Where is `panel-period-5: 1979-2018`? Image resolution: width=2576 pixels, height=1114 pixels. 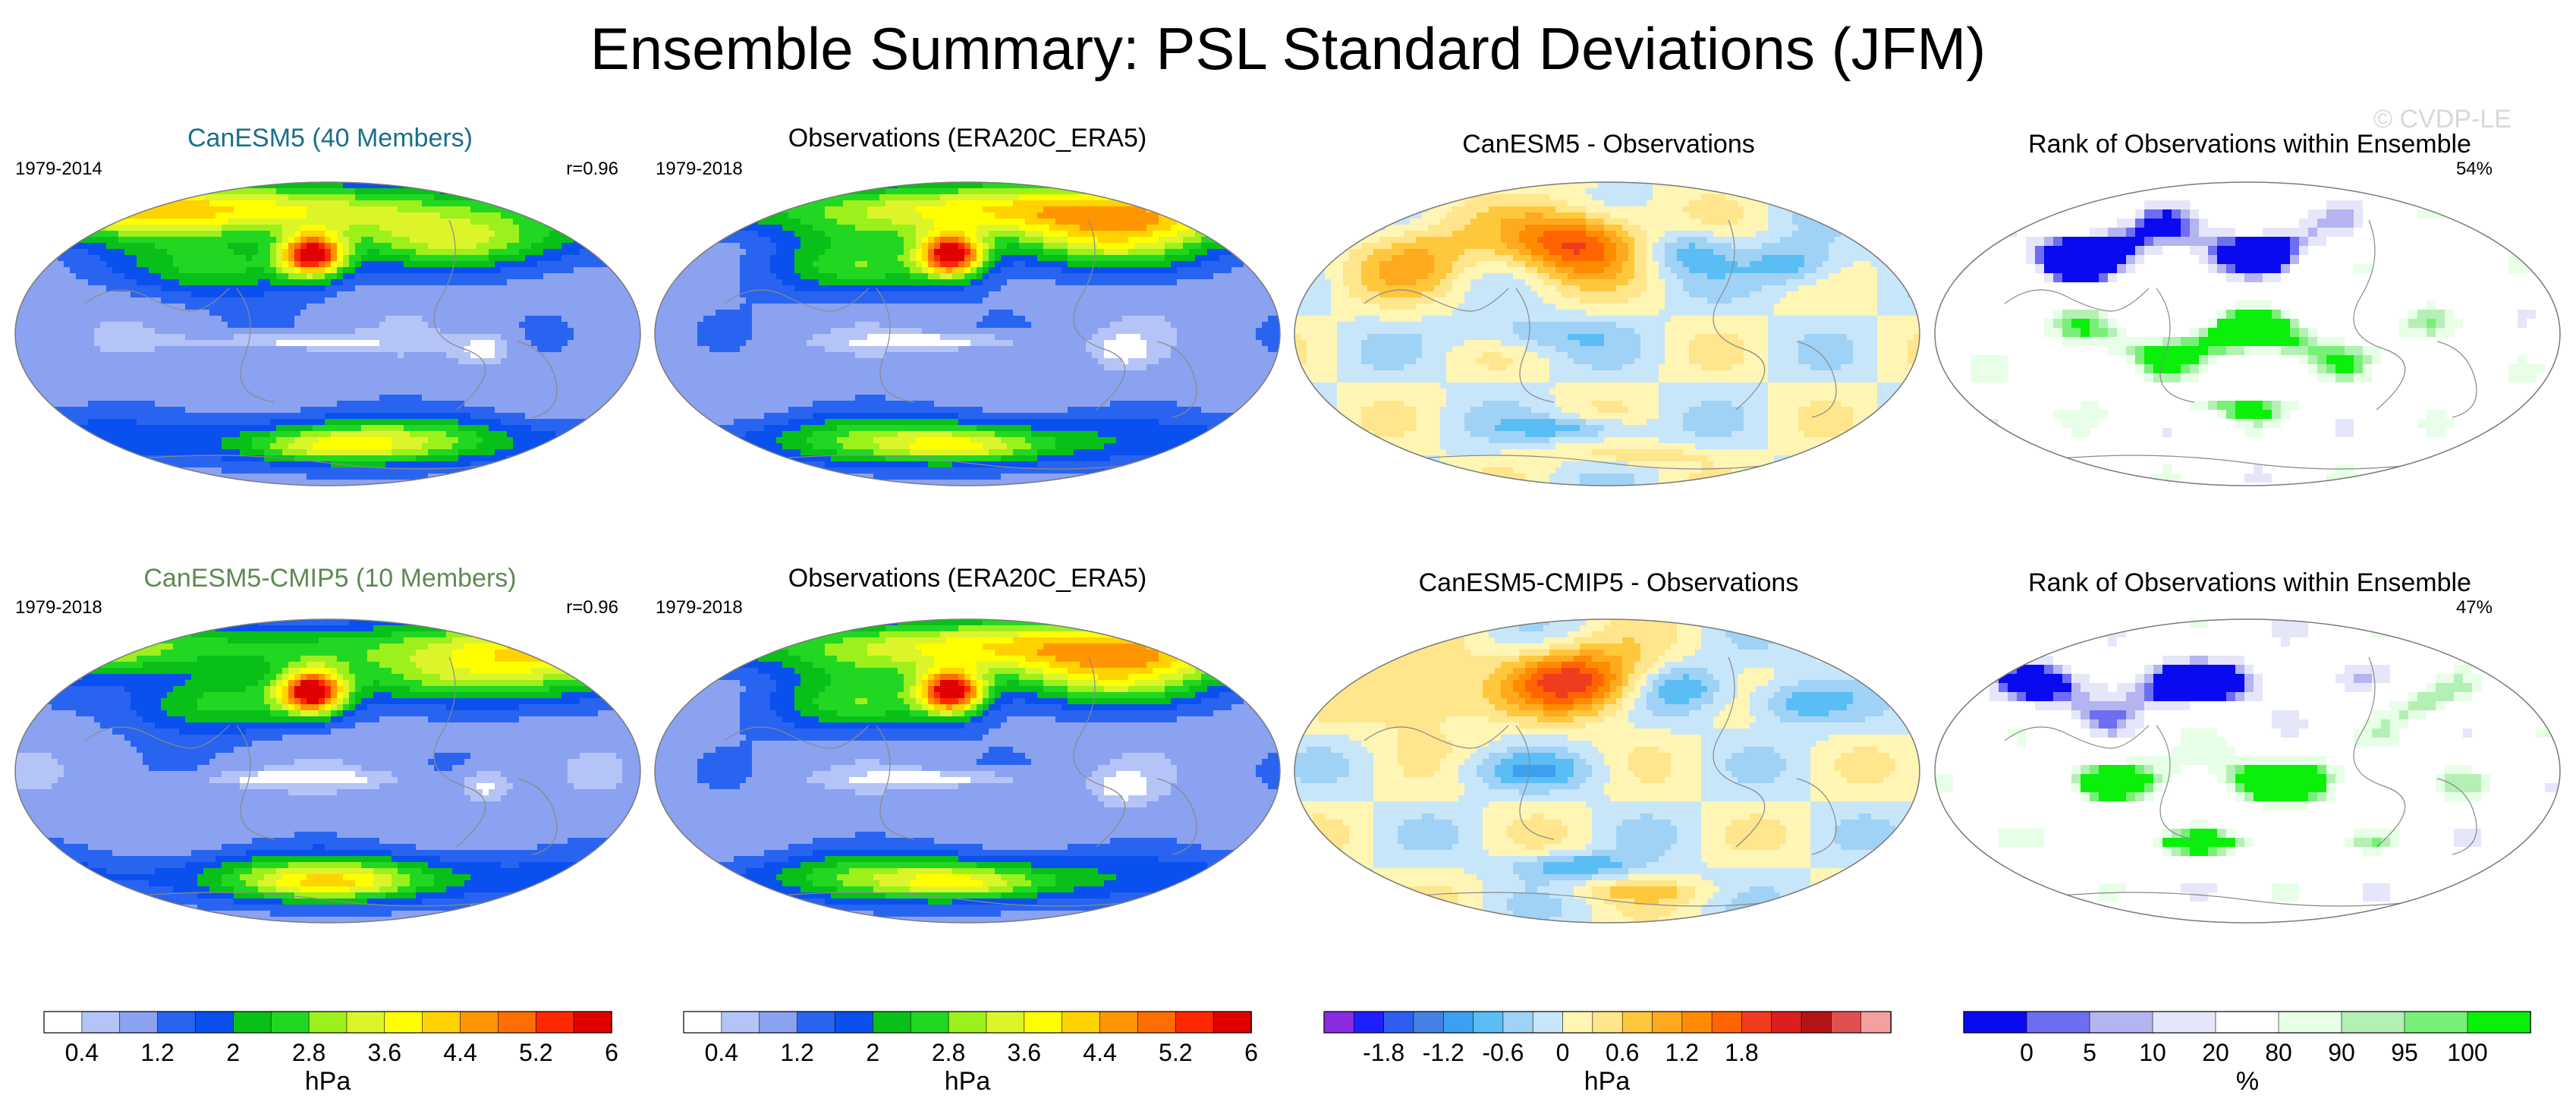 panel-period-5: 1979-2018 is located at coordinates (58, 607).